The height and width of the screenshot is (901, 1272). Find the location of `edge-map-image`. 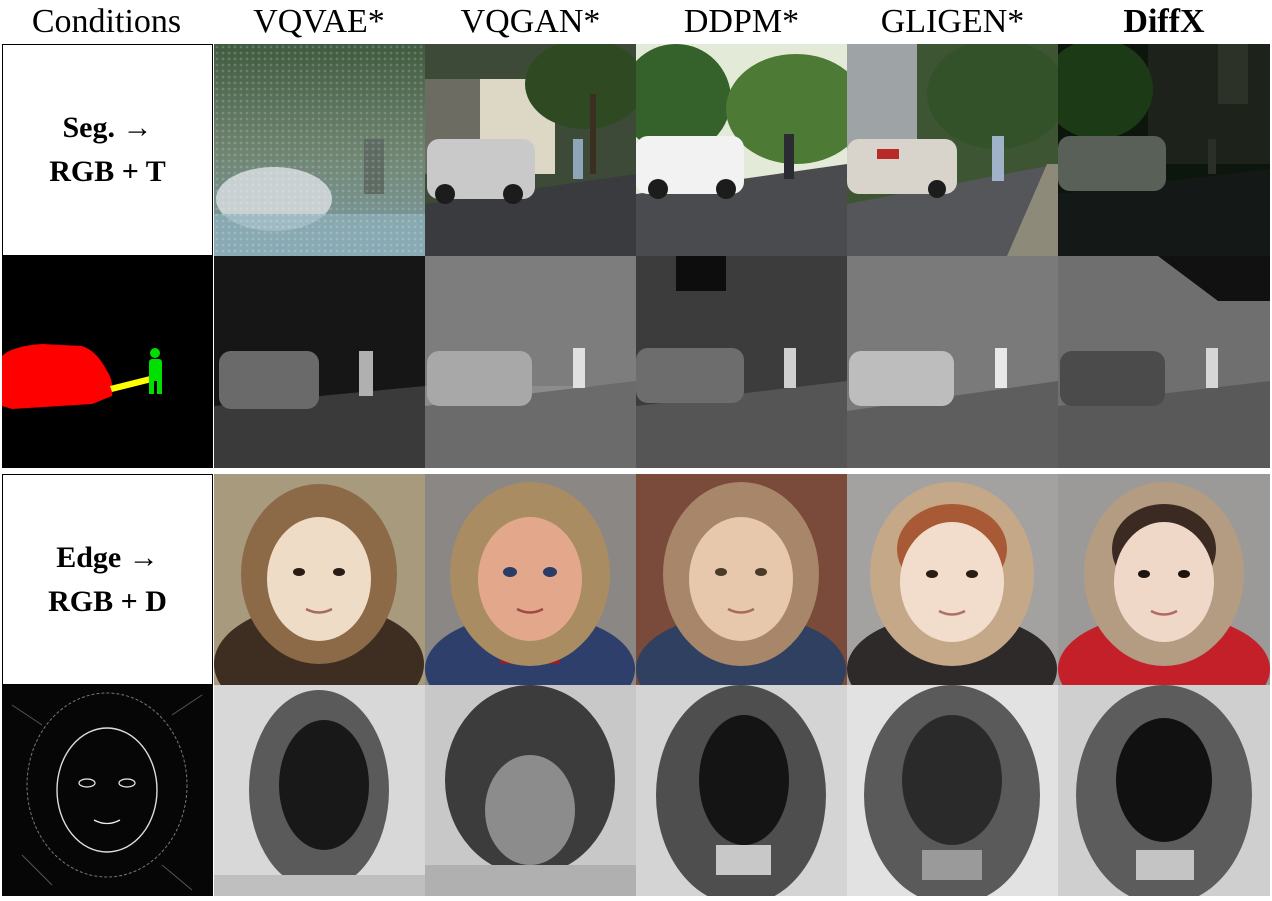

edge-map-image is located at coordinates (107, 790).